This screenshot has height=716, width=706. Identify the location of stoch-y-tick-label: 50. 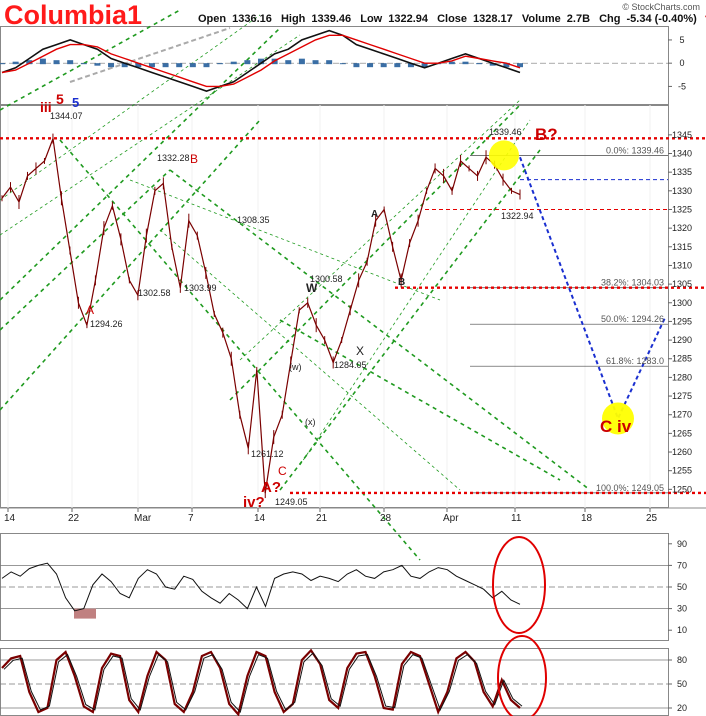
(682, 684).